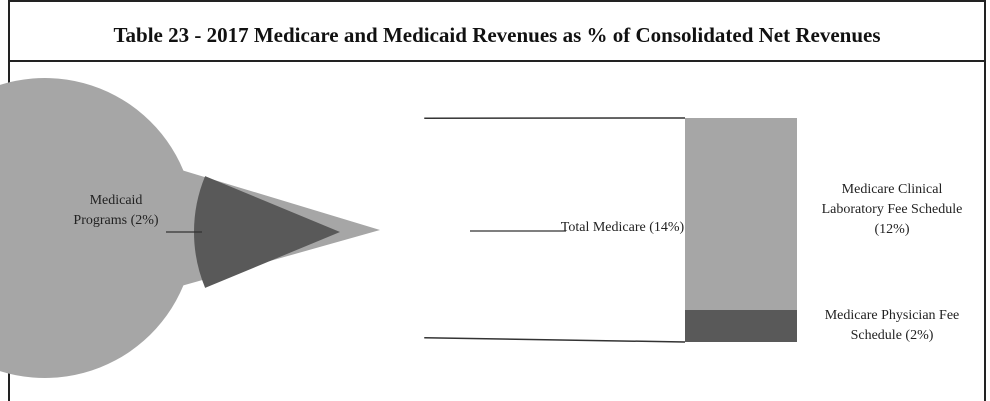 The width and height of the screenshot is (990, 401). What do you see at coordinates (892, 325) in the screenshot?
I see `category-label: Medicare Physician Fee Schedule (2%)` at bounding box center [892, 325].